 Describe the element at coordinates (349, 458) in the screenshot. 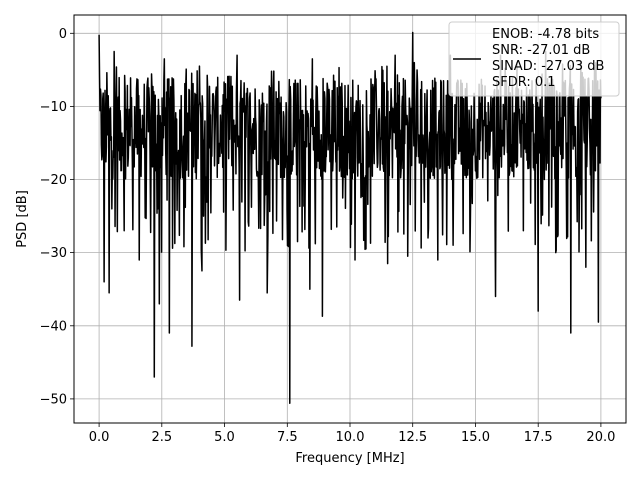

I see `x-axis-label: Frequency [MHz]` at that location.